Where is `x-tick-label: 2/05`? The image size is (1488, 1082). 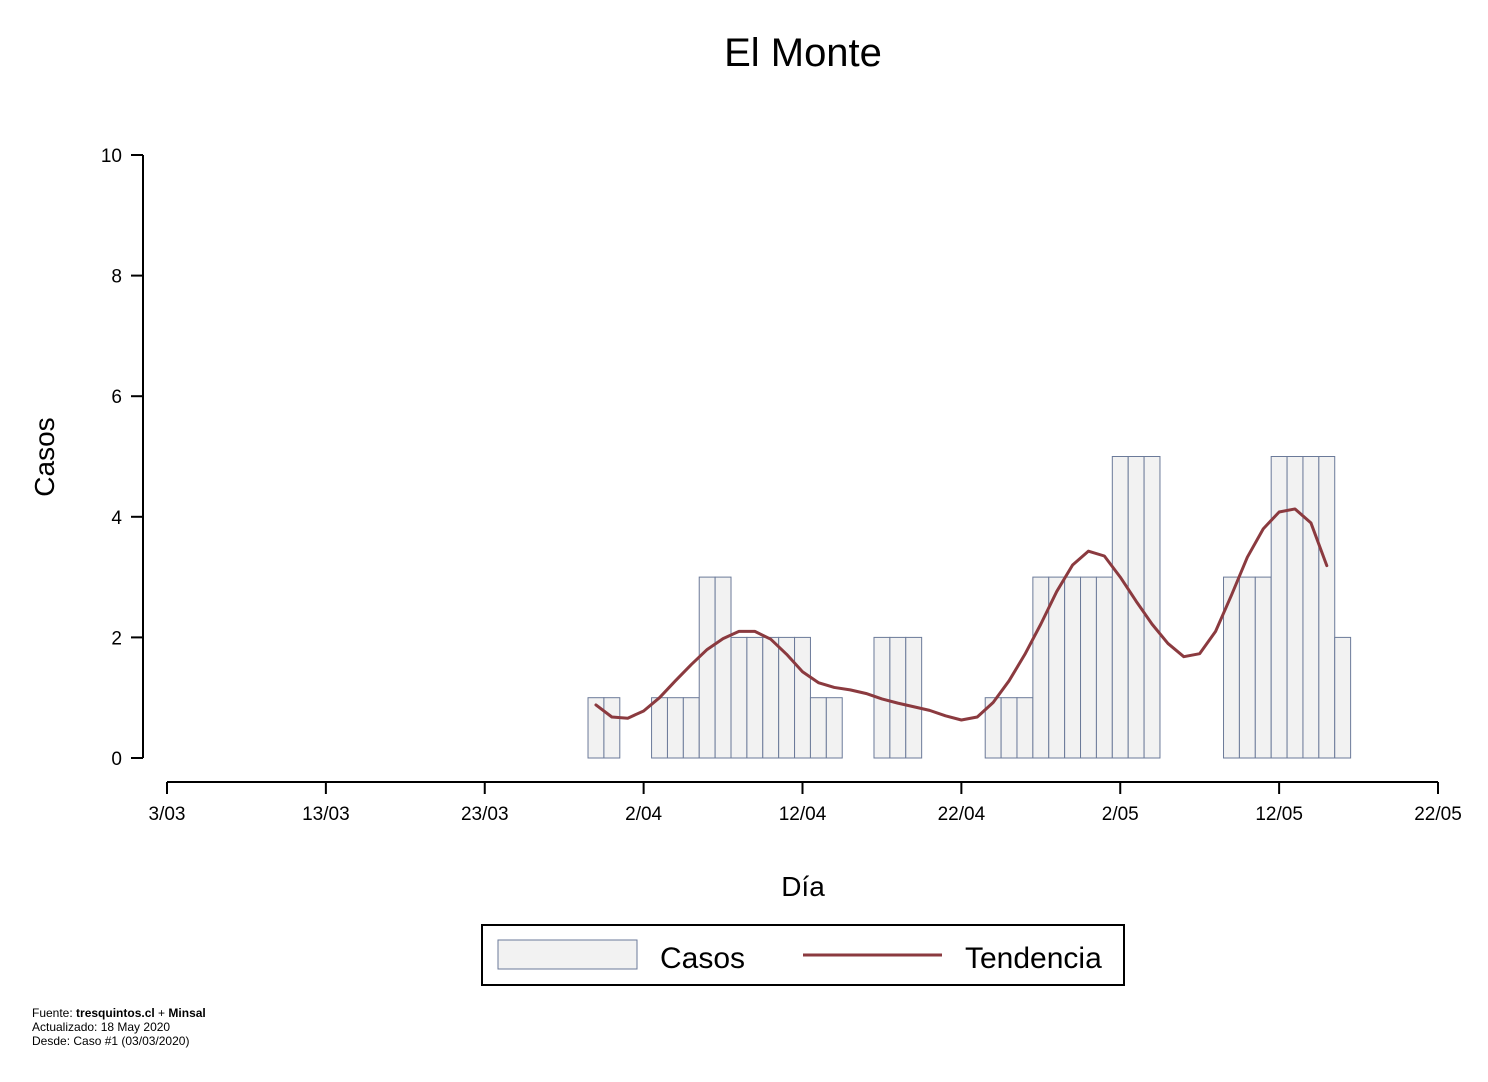 x-tick-label: 2/05 is located at coordinates (1120, 814).